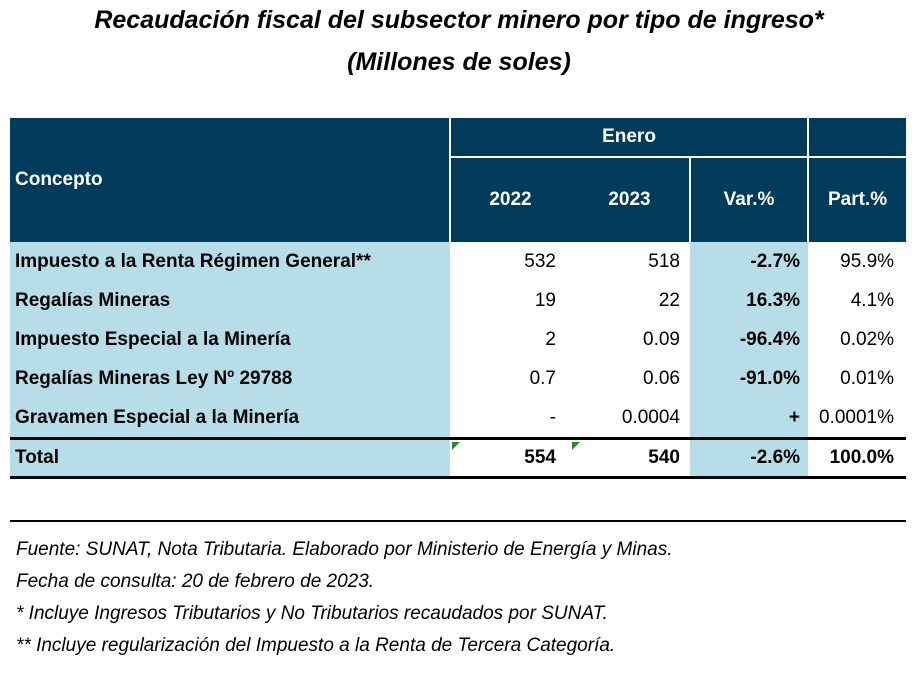  I want to click on row-value-2022: 2, so click(510, 339).